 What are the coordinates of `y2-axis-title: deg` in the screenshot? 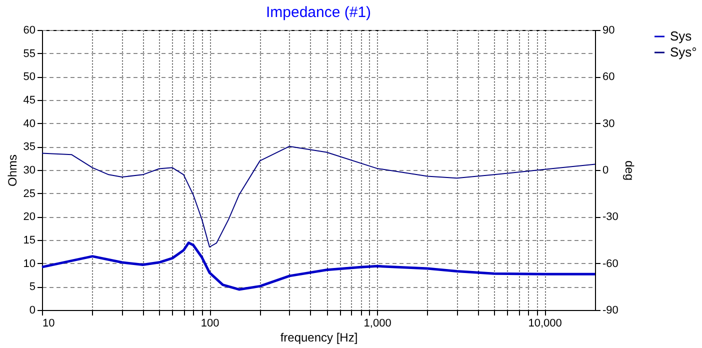 It's located at (629, 170).